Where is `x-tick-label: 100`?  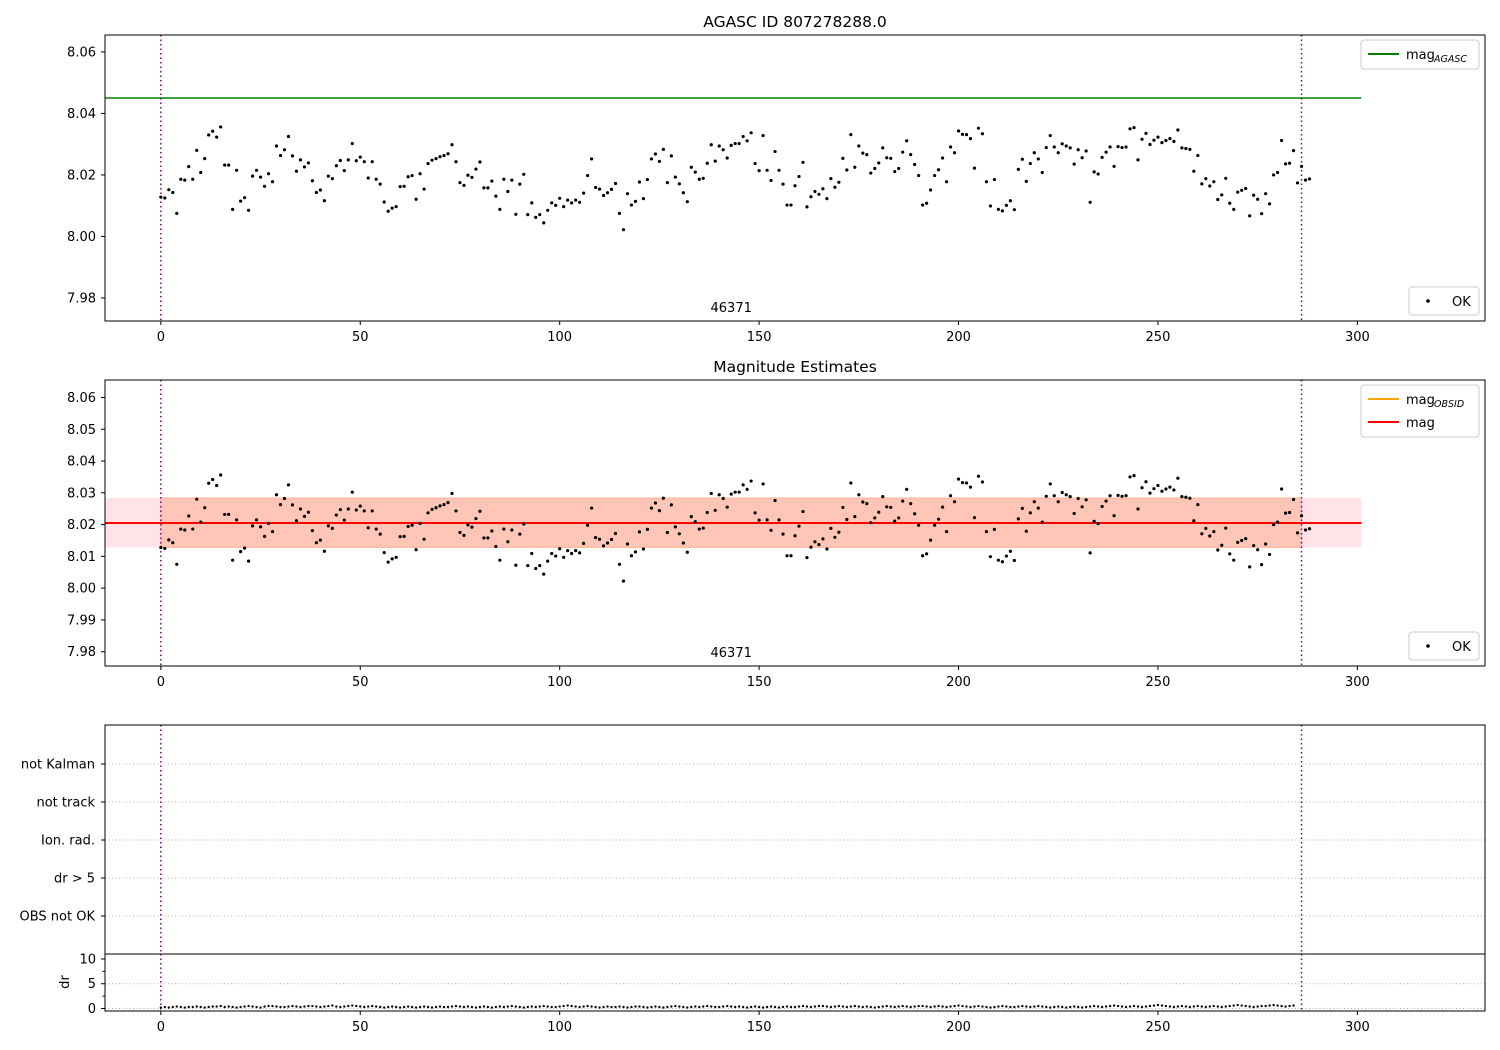
x-tick-label: 100 is located at coordinates (559, 337).